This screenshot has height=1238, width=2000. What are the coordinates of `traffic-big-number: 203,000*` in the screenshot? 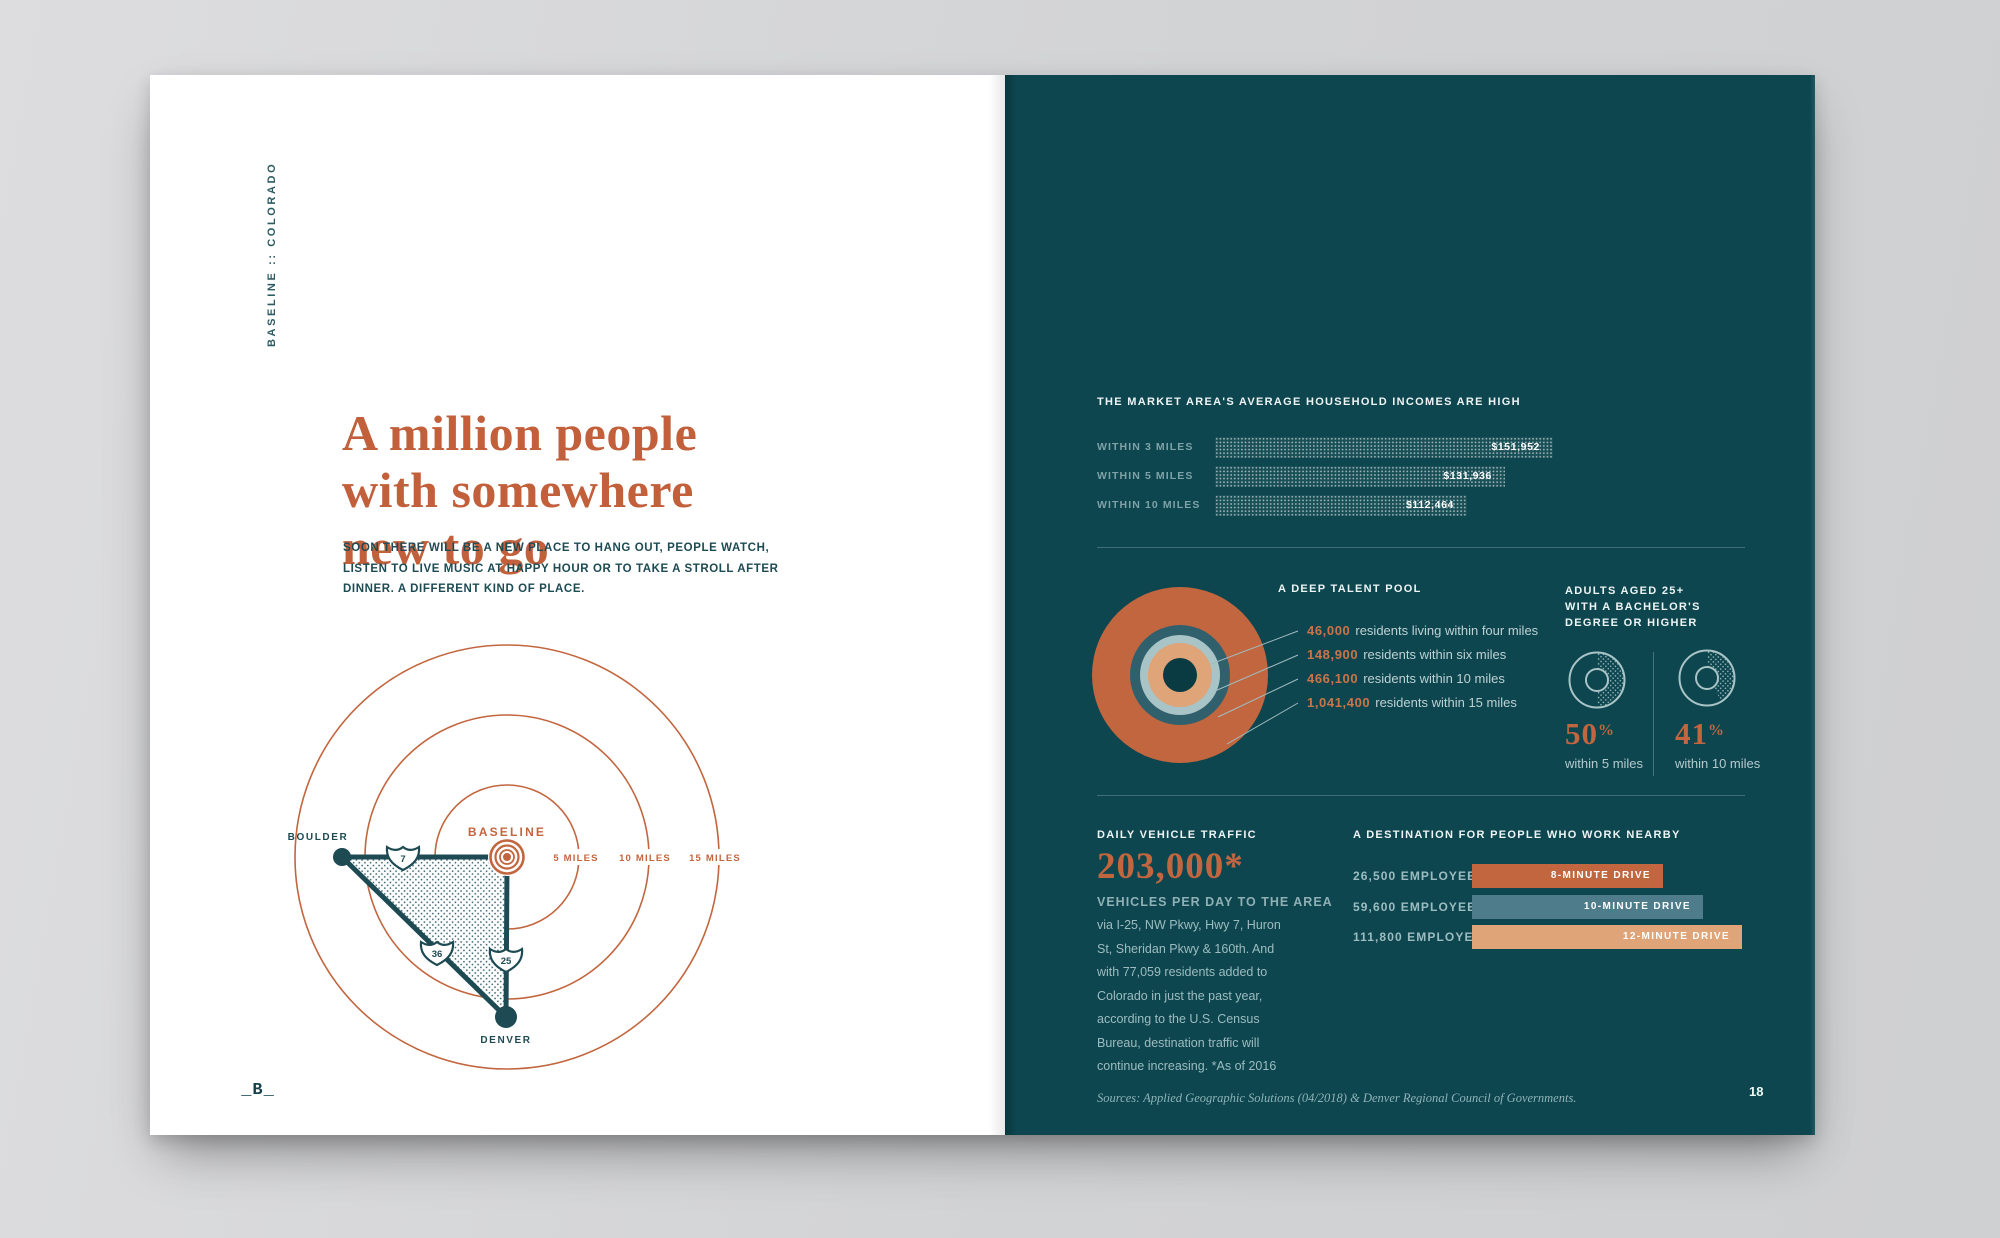 It's located at (1170, 866).